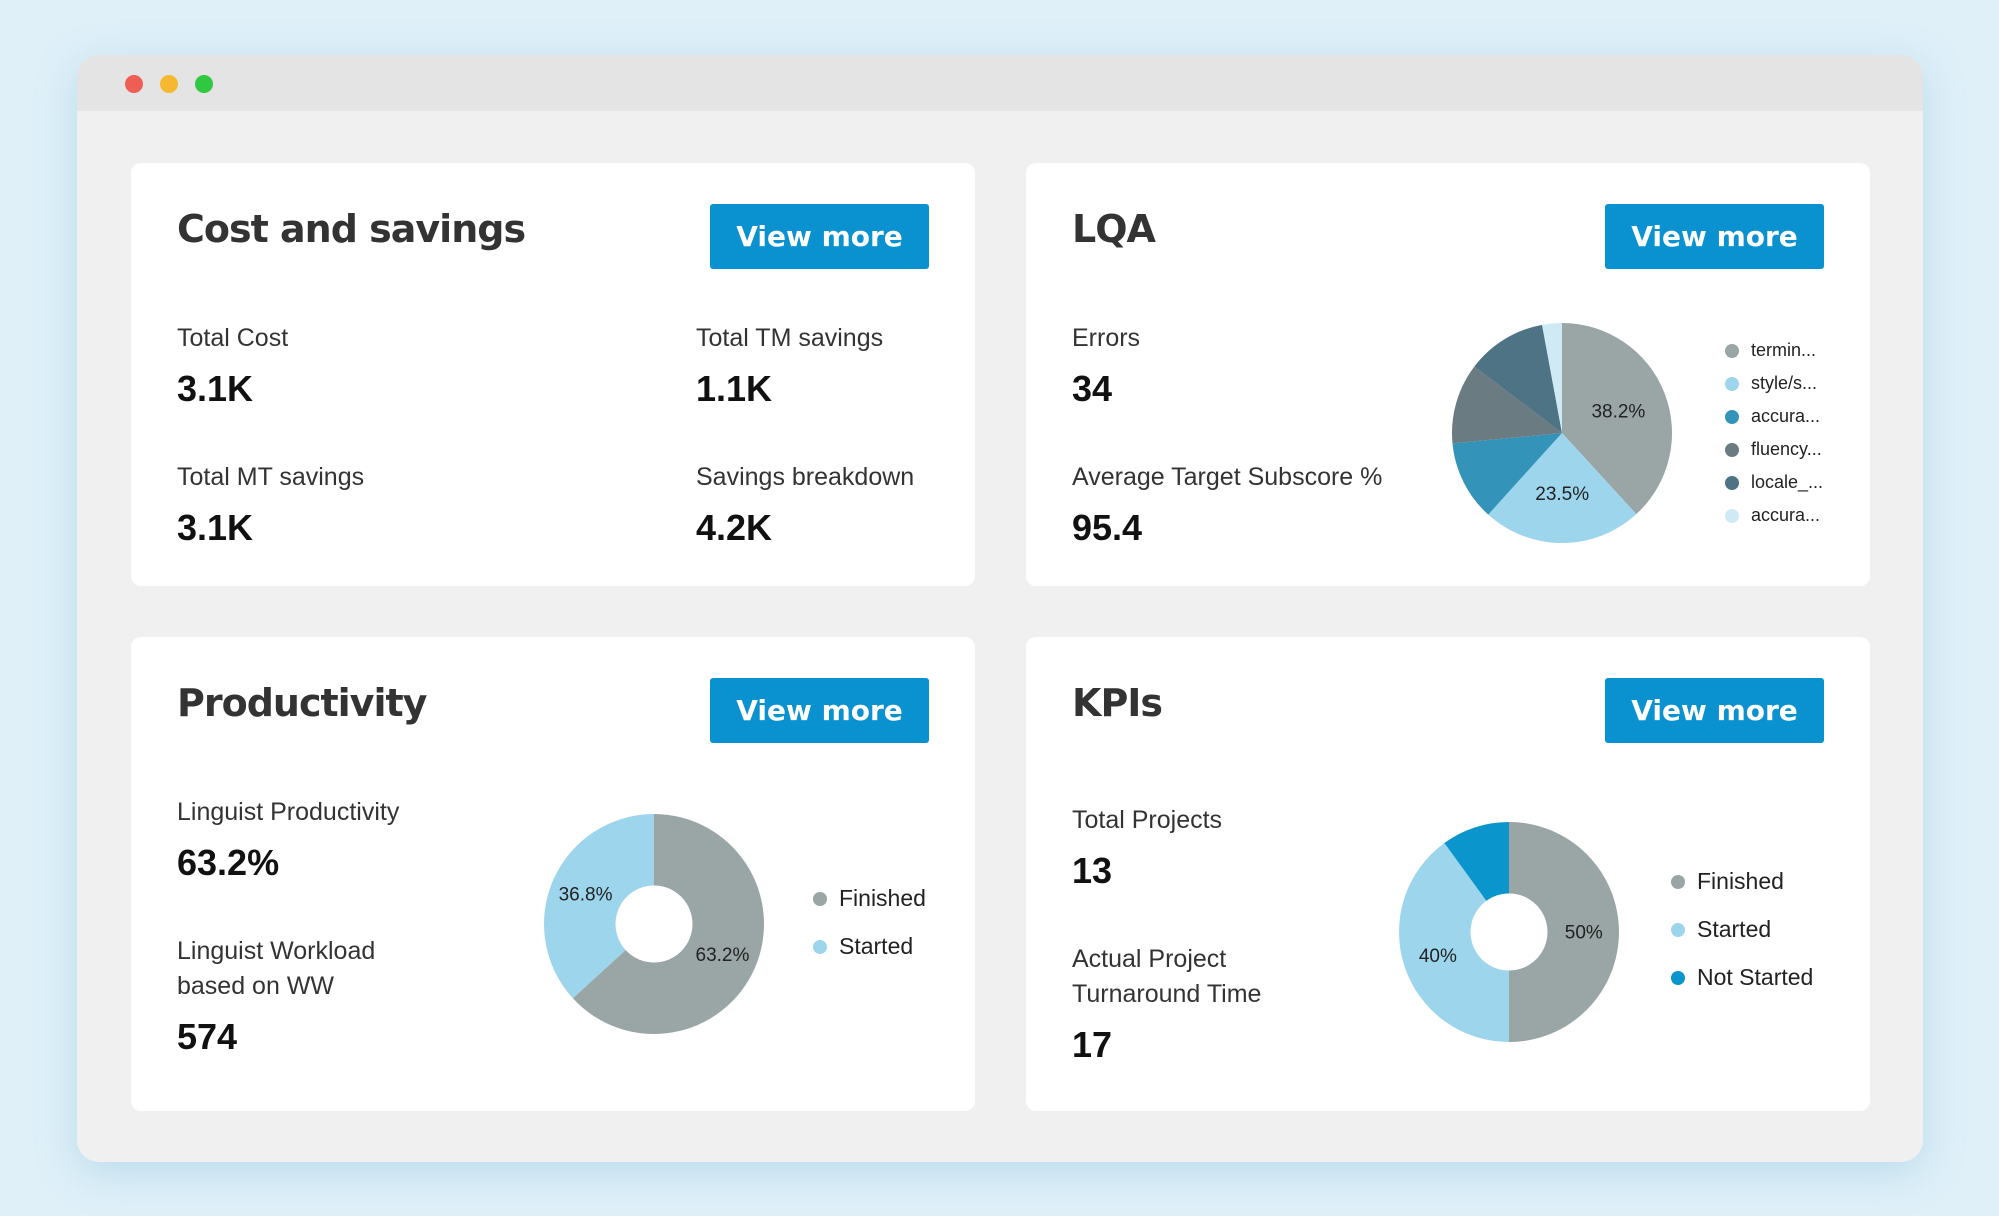 This screenshot has height=1216, width=1999. What do you see at coordinates (1227, 477) in the screenshot?
I see `metric-label: Average Target Subscore %` at bounding box center [1227, 477].